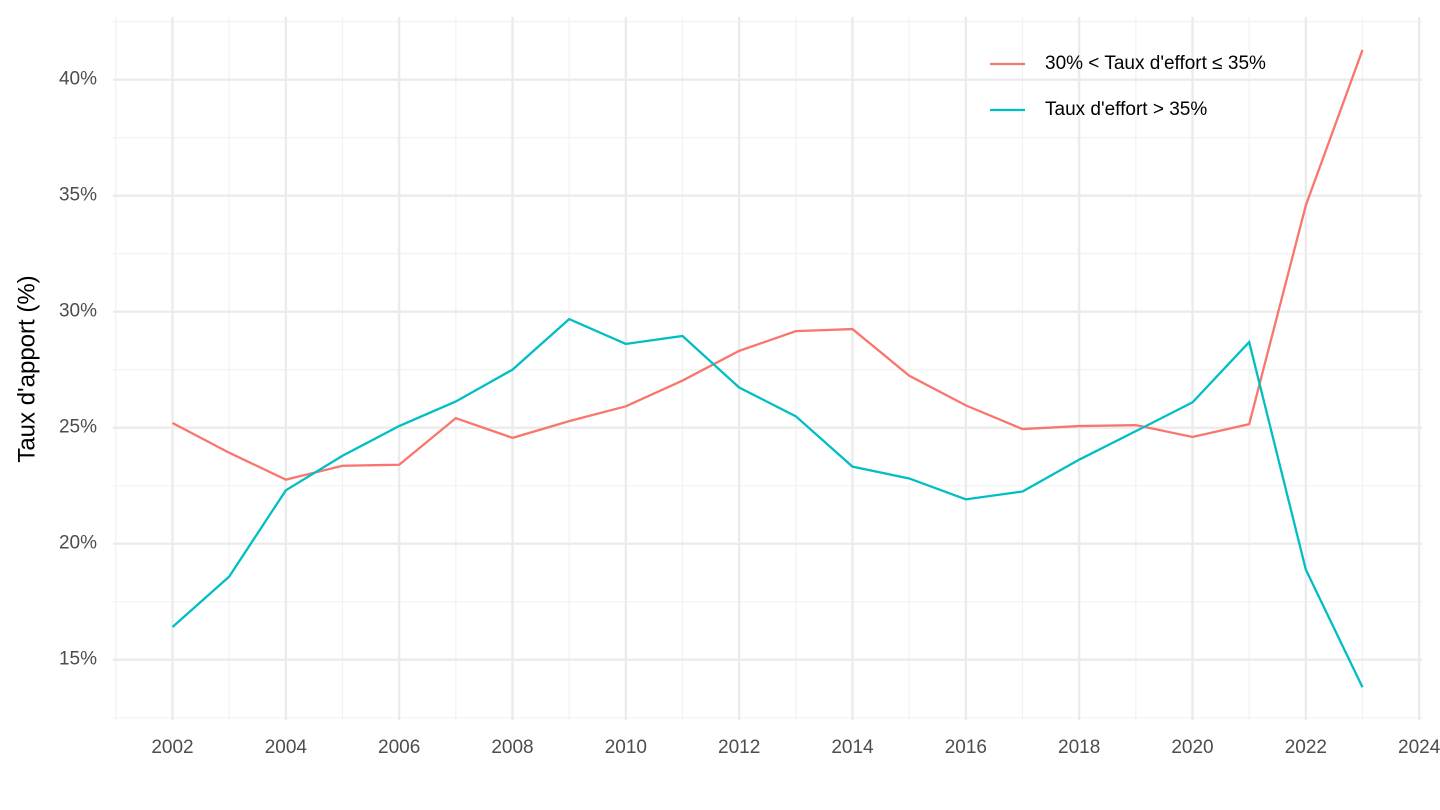 The image size is (1440, 810). What do you see at coordinates (78, 659) in the screenshot?
I see `y-tick-label: 15%` at bounding box center [78, 659].